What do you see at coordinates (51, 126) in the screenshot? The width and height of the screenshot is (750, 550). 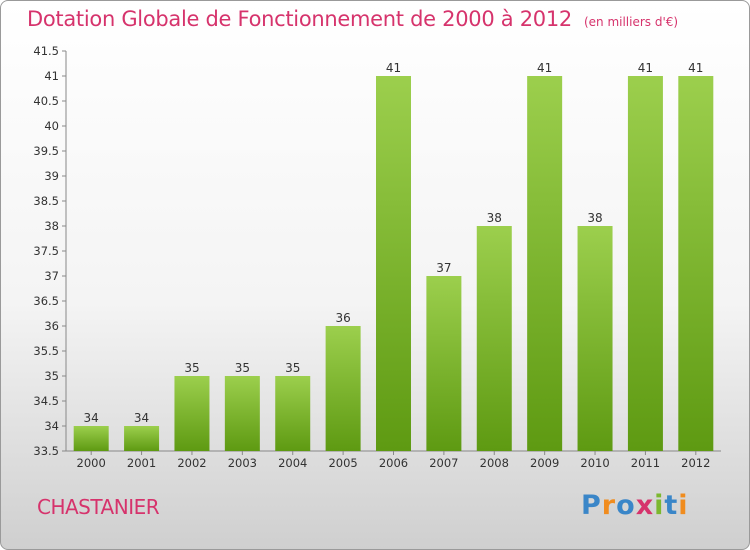 I see `y-tick-label: 40` at bounding box center [51, 126].